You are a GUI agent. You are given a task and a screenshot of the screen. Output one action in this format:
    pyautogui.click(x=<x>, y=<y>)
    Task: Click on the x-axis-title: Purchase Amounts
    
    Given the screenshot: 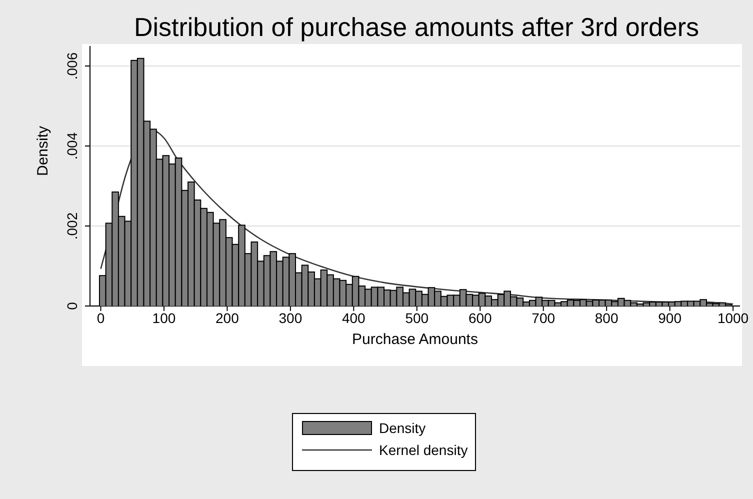 What is the action you would take?
    pyautogui.click(x=415, y=339)
    